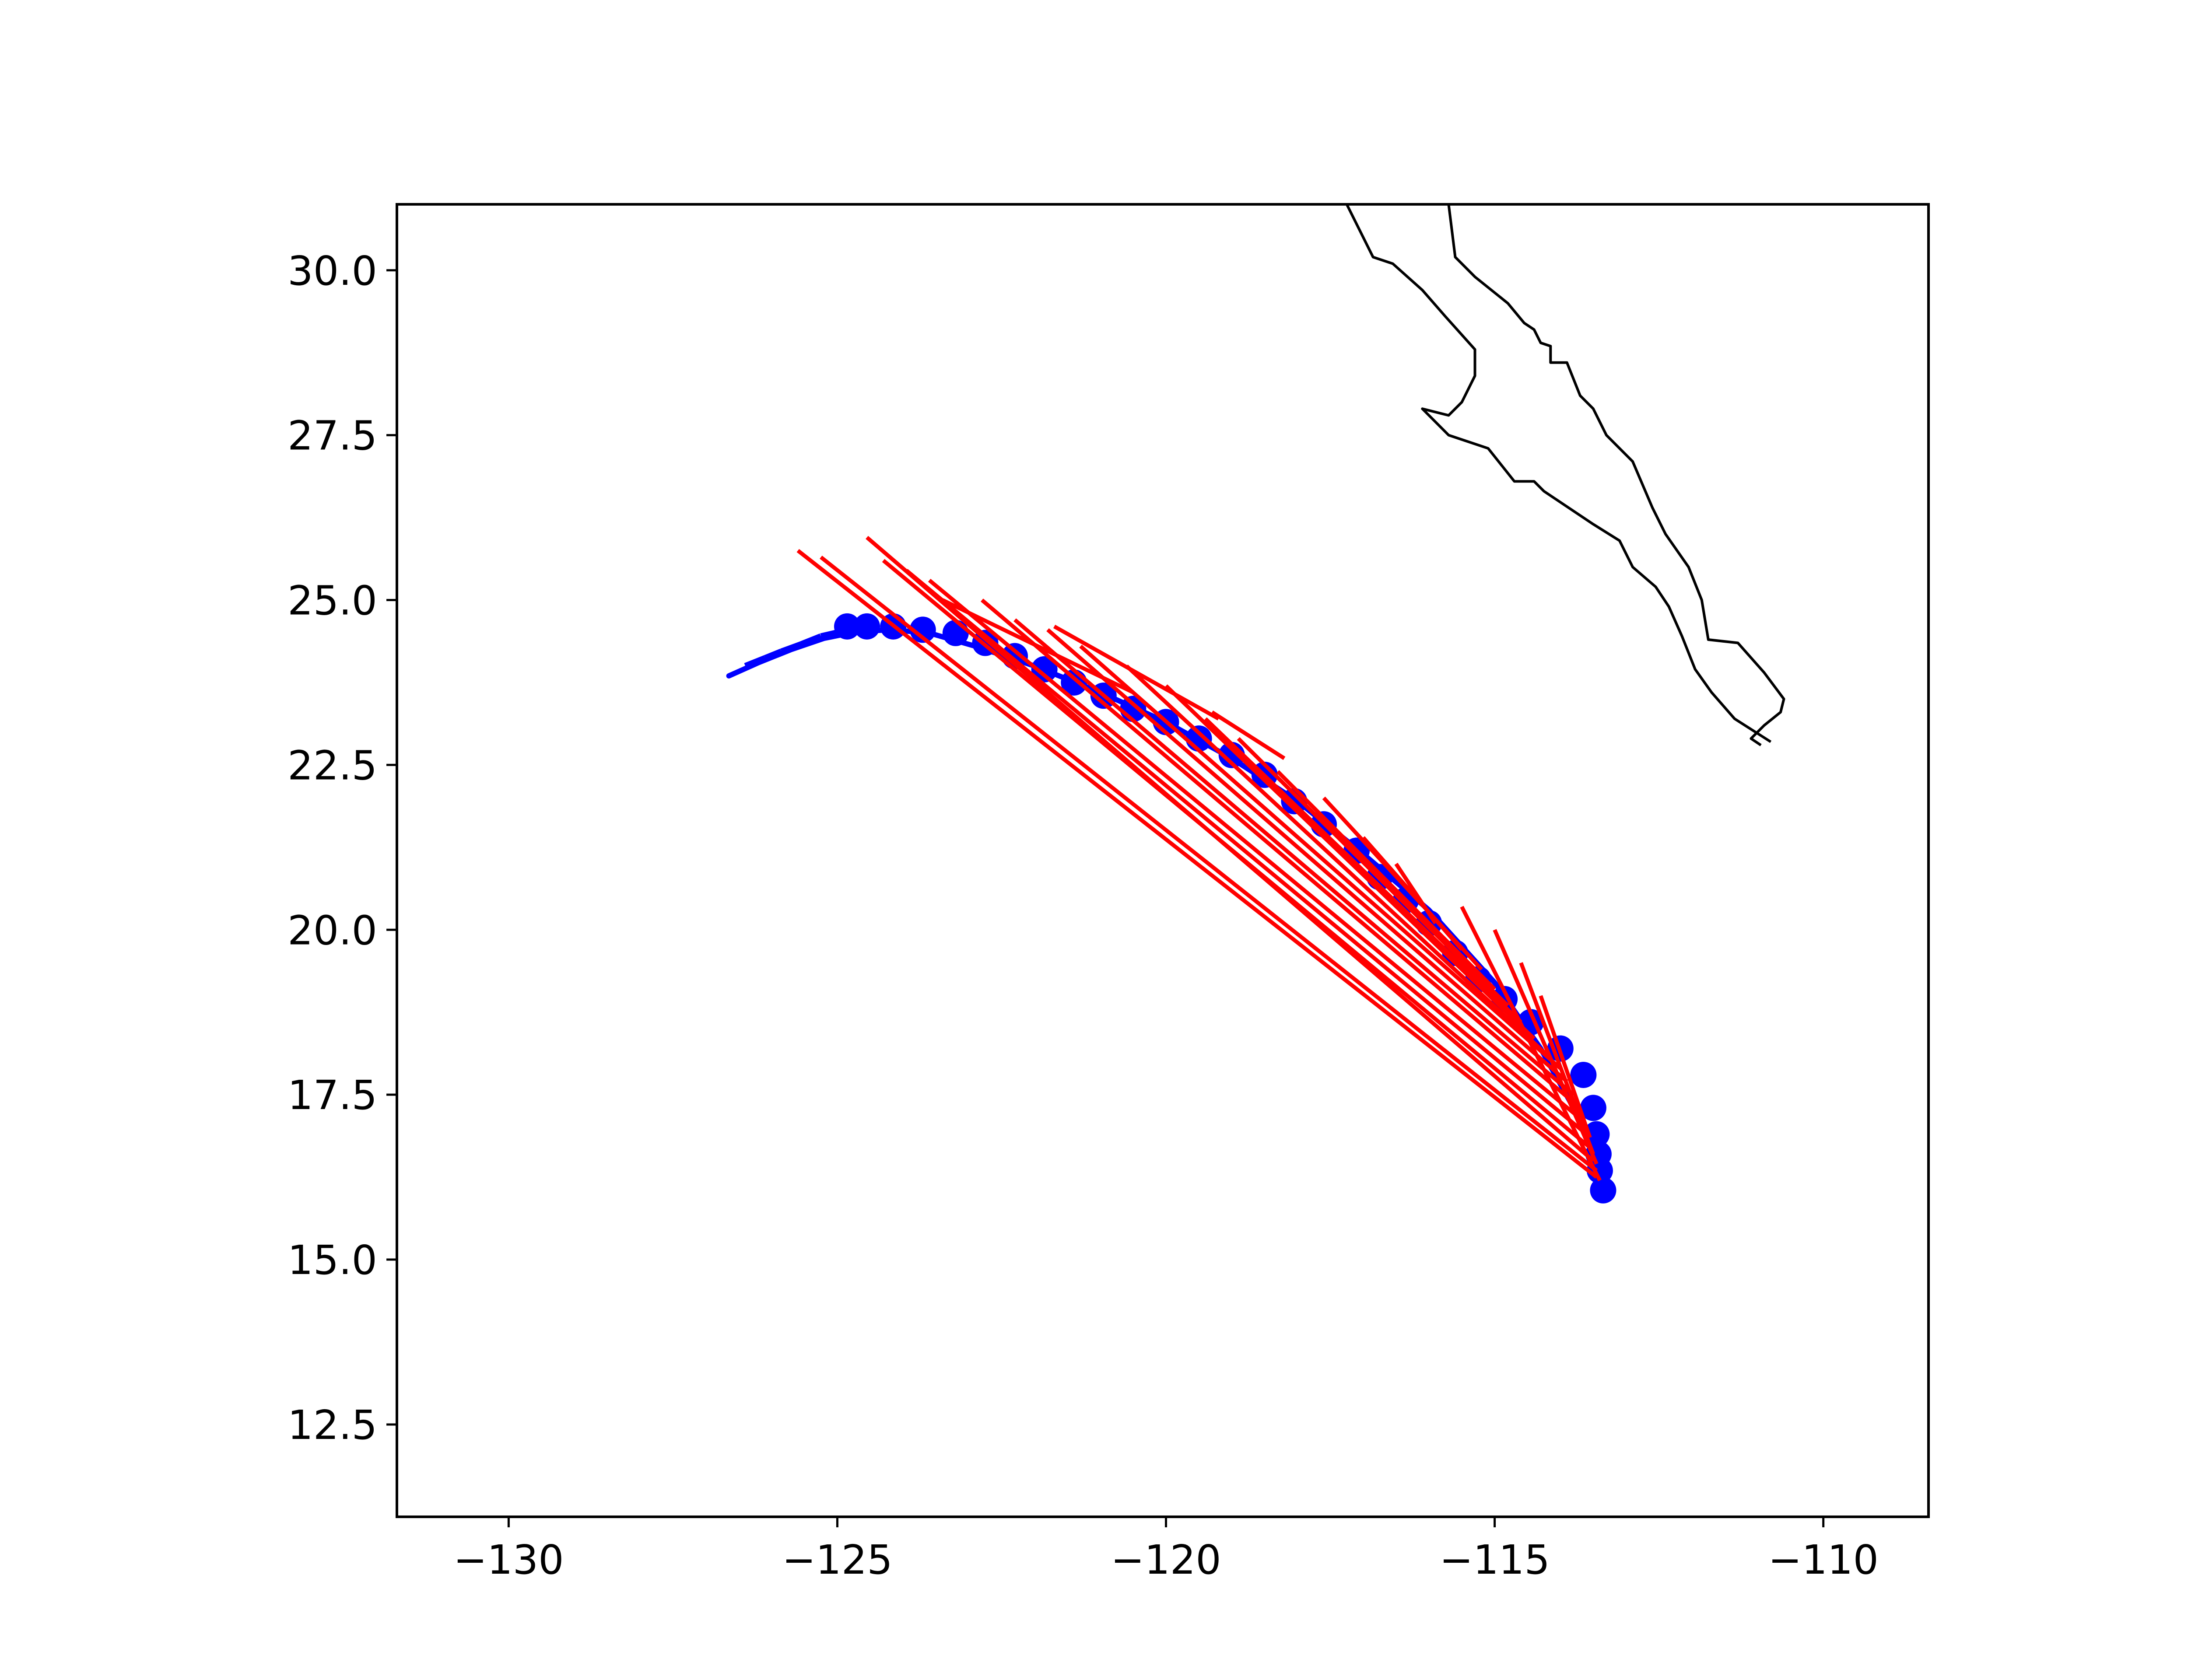  What do you see at coordinates (509, 1559) in the screenshot?
I see `x-tick-label: −130` at bounding box center [509, 1559].